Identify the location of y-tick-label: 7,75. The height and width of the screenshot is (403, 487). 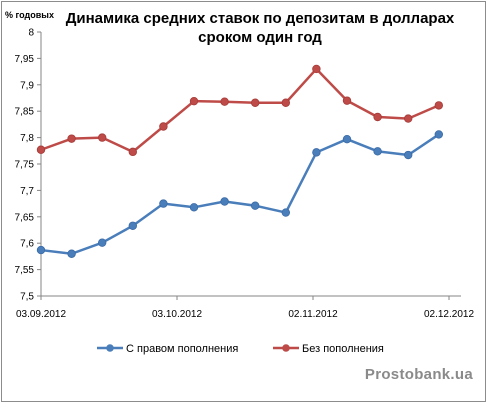
(25, 165).